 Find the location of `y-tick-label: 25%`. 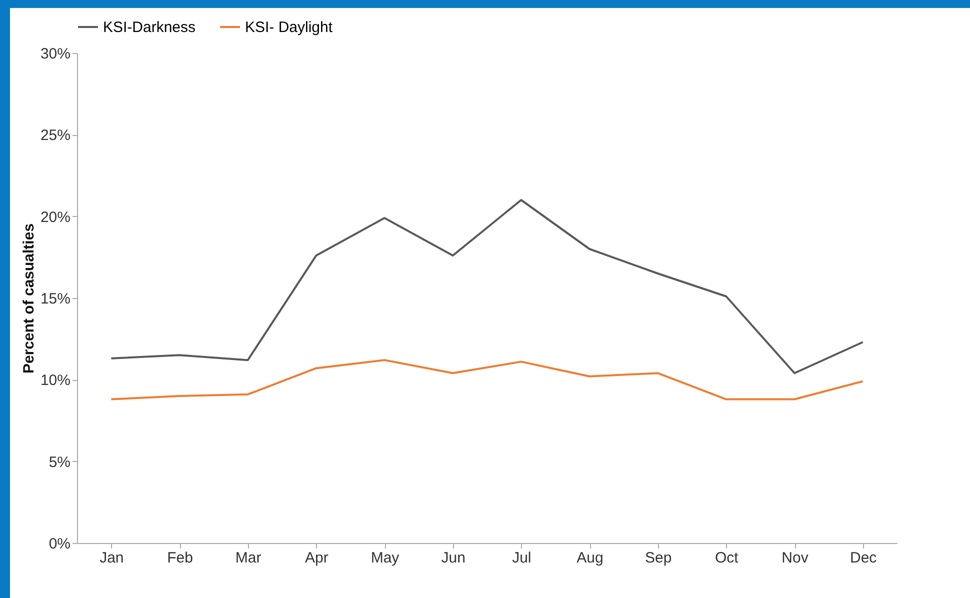

y-tick-label: 25% is located at coordinates (55, 135).